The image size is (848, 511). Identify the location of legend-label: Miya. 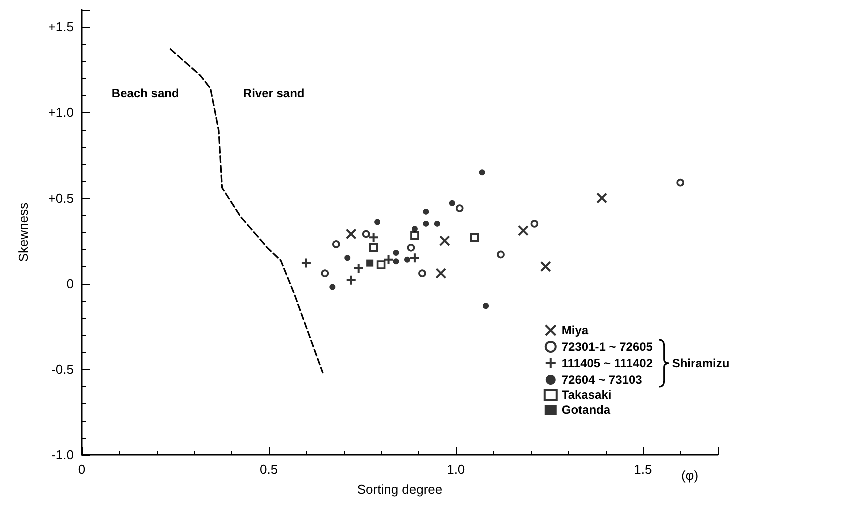
(575, 331).